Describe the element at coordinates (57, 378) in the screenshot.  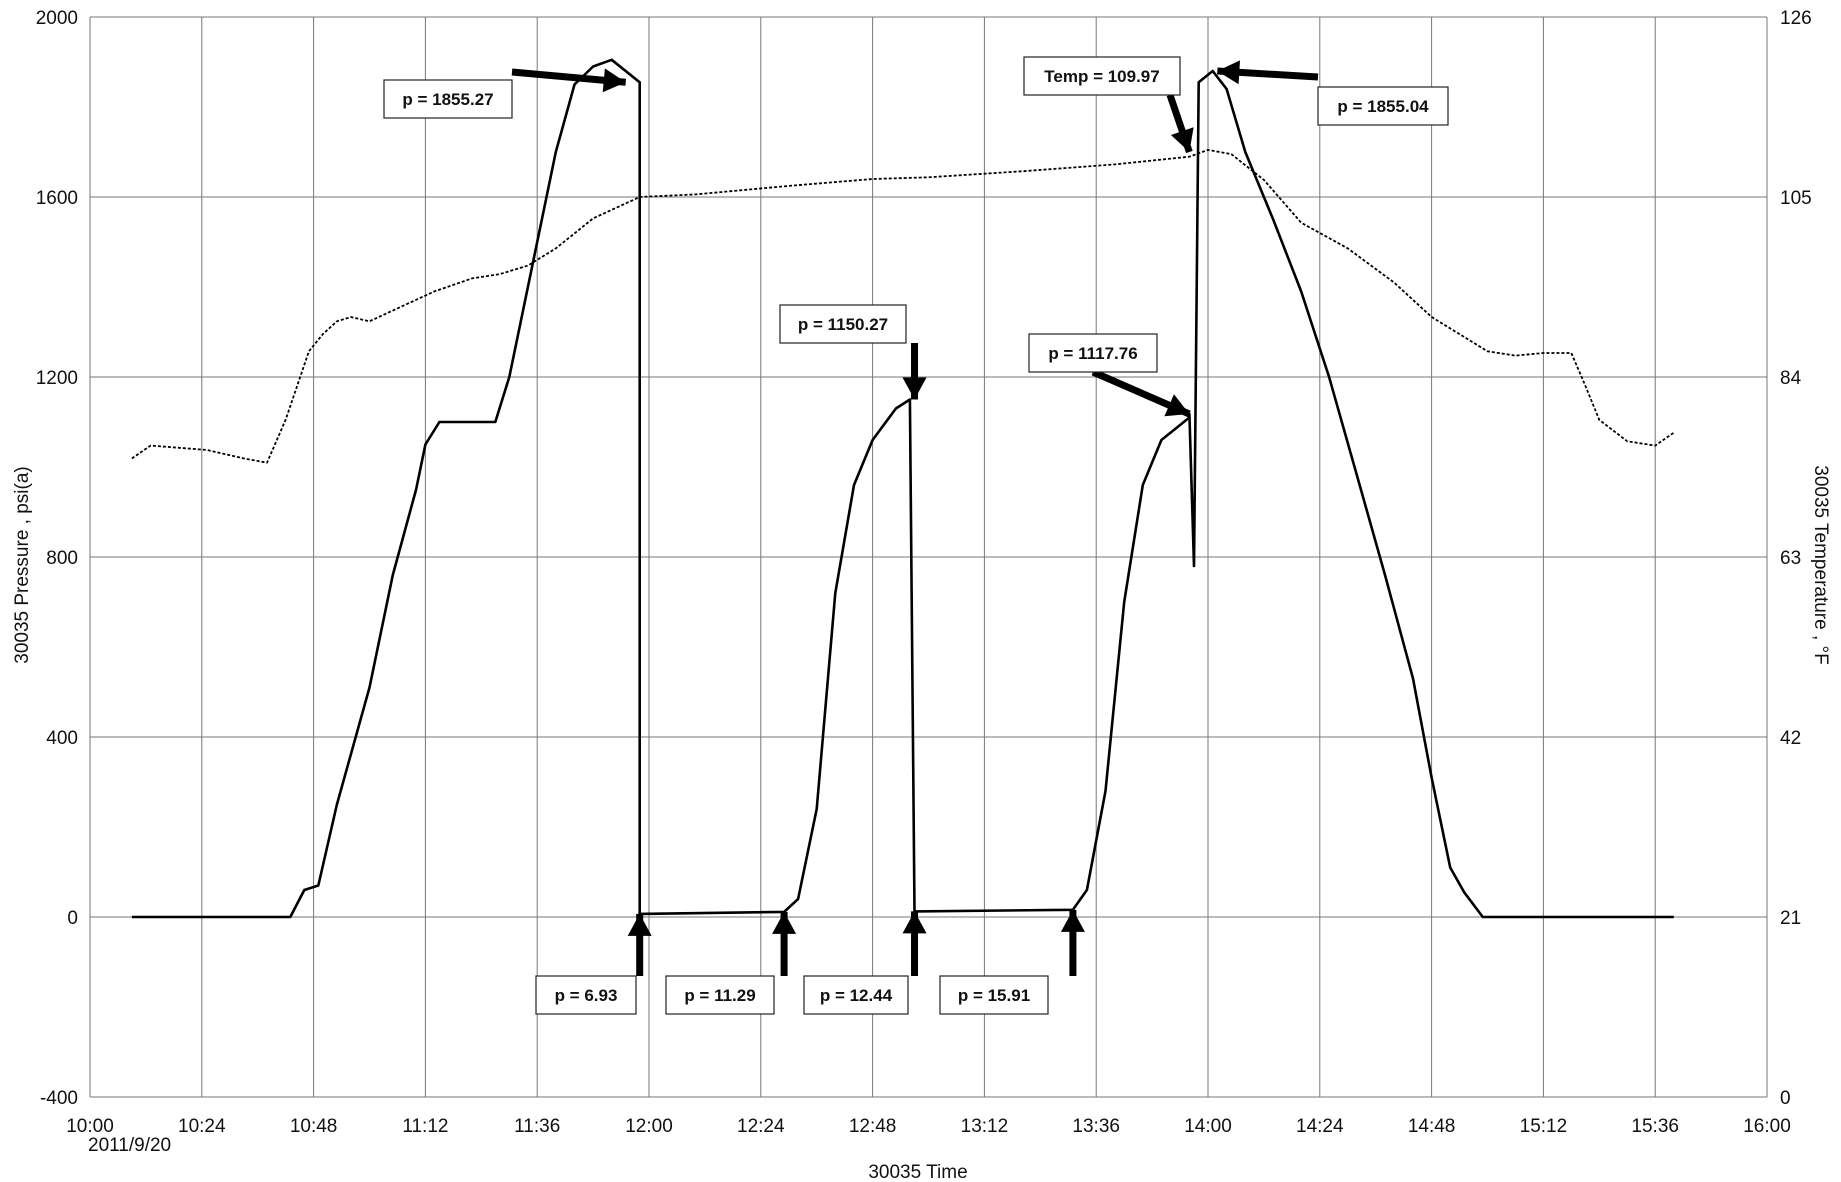
I see `y-tick-label: 1200` at that location.